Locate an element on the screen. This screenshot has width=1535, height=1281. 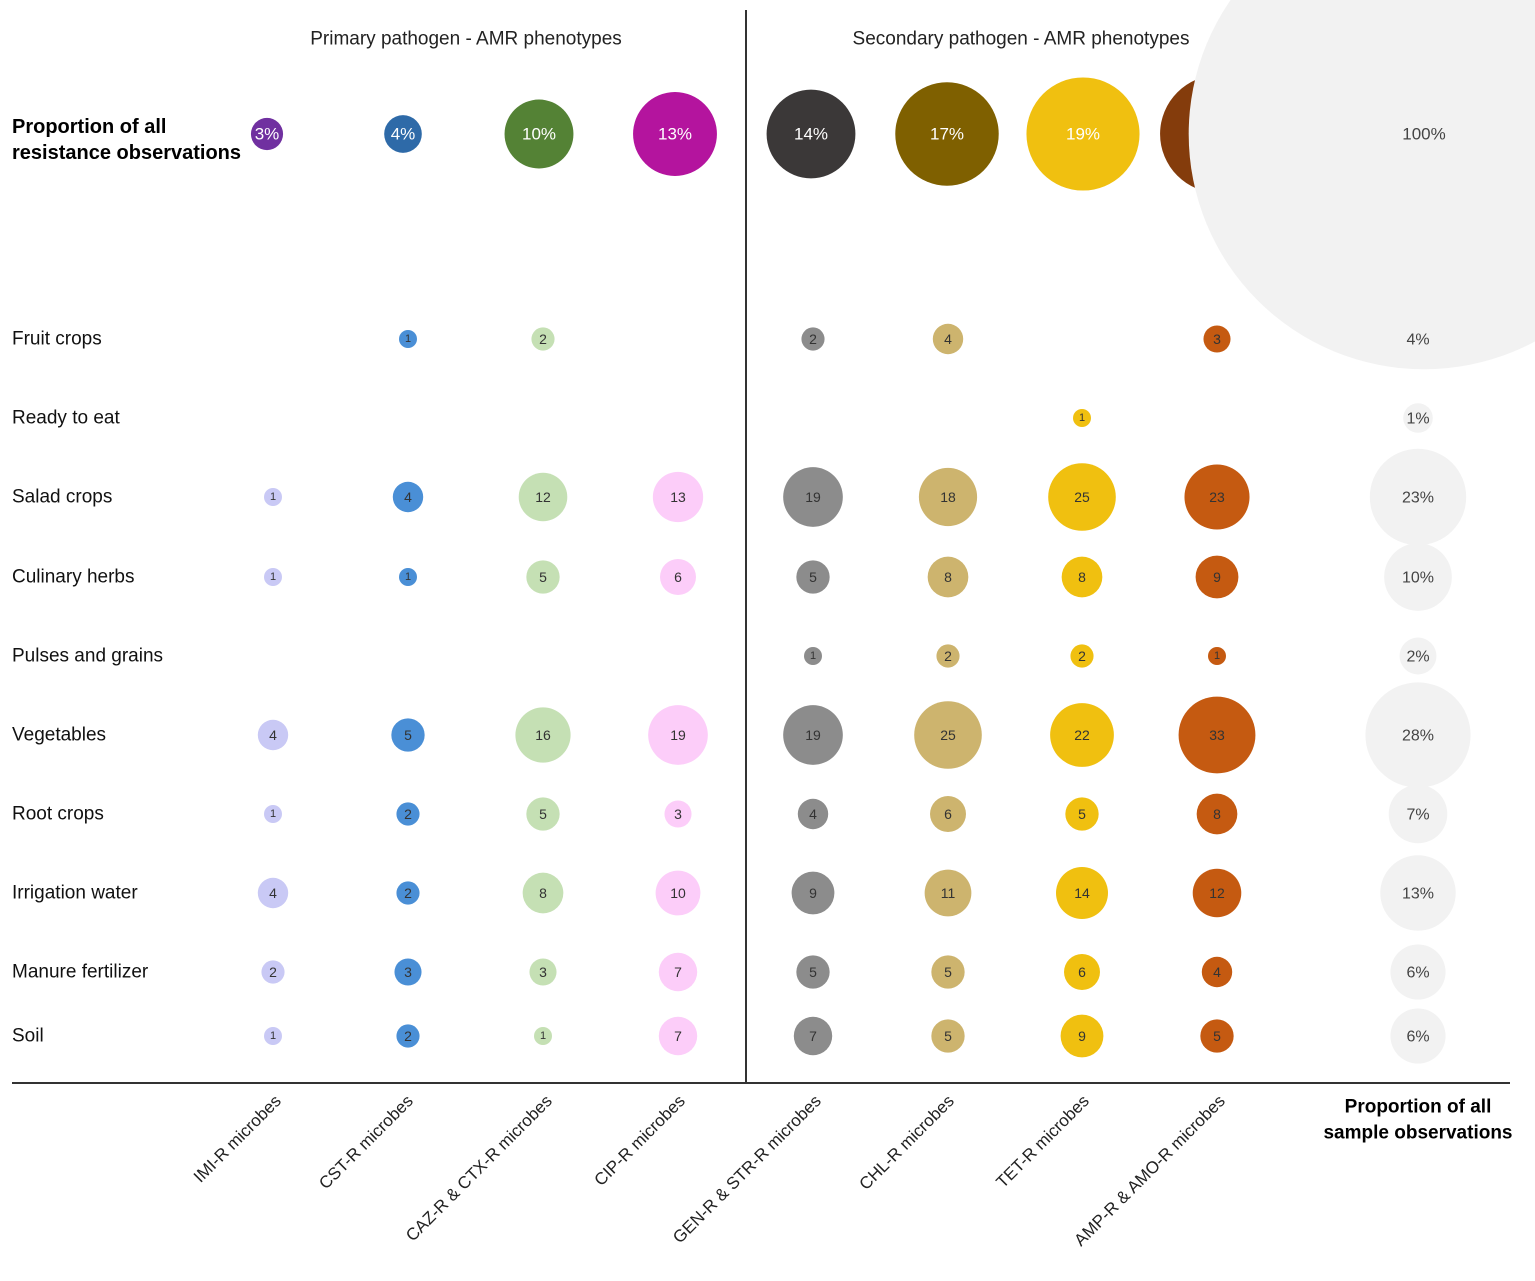
bubble-r3-c5 is located at coordinates (948, 577).